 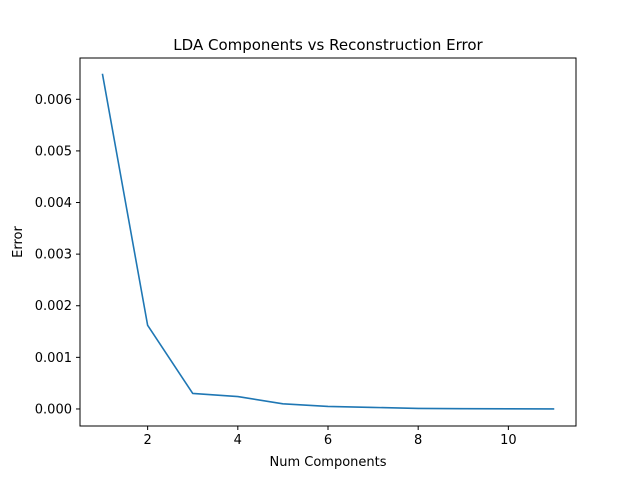 What do you see at coordinates (418, 440) in the screenshot?
I see `x-tick-label: 8` at bounding box center [418, 440].